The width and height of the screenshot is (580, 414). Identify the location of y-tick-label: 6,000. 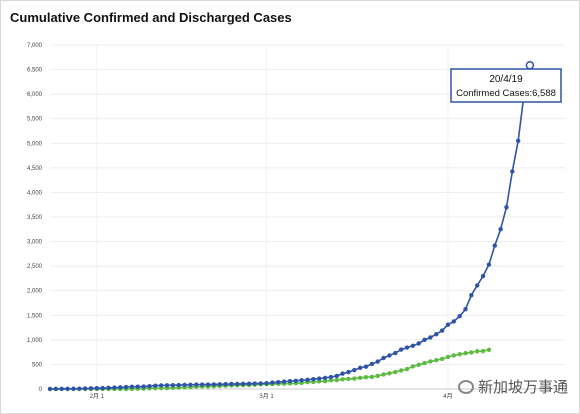
(35, 95).